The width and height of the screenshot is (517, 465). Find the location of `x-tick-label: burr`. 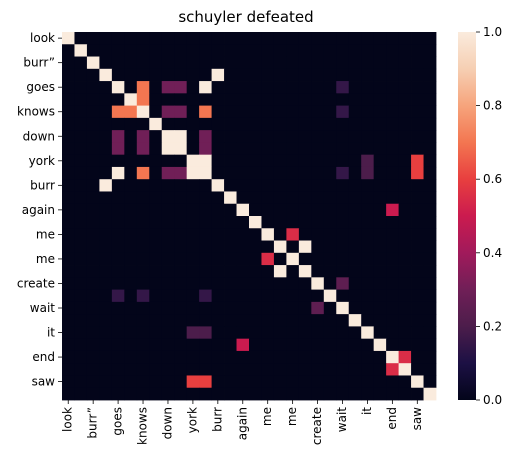

x-tick-label: burr is located at coordinates (217, 419).